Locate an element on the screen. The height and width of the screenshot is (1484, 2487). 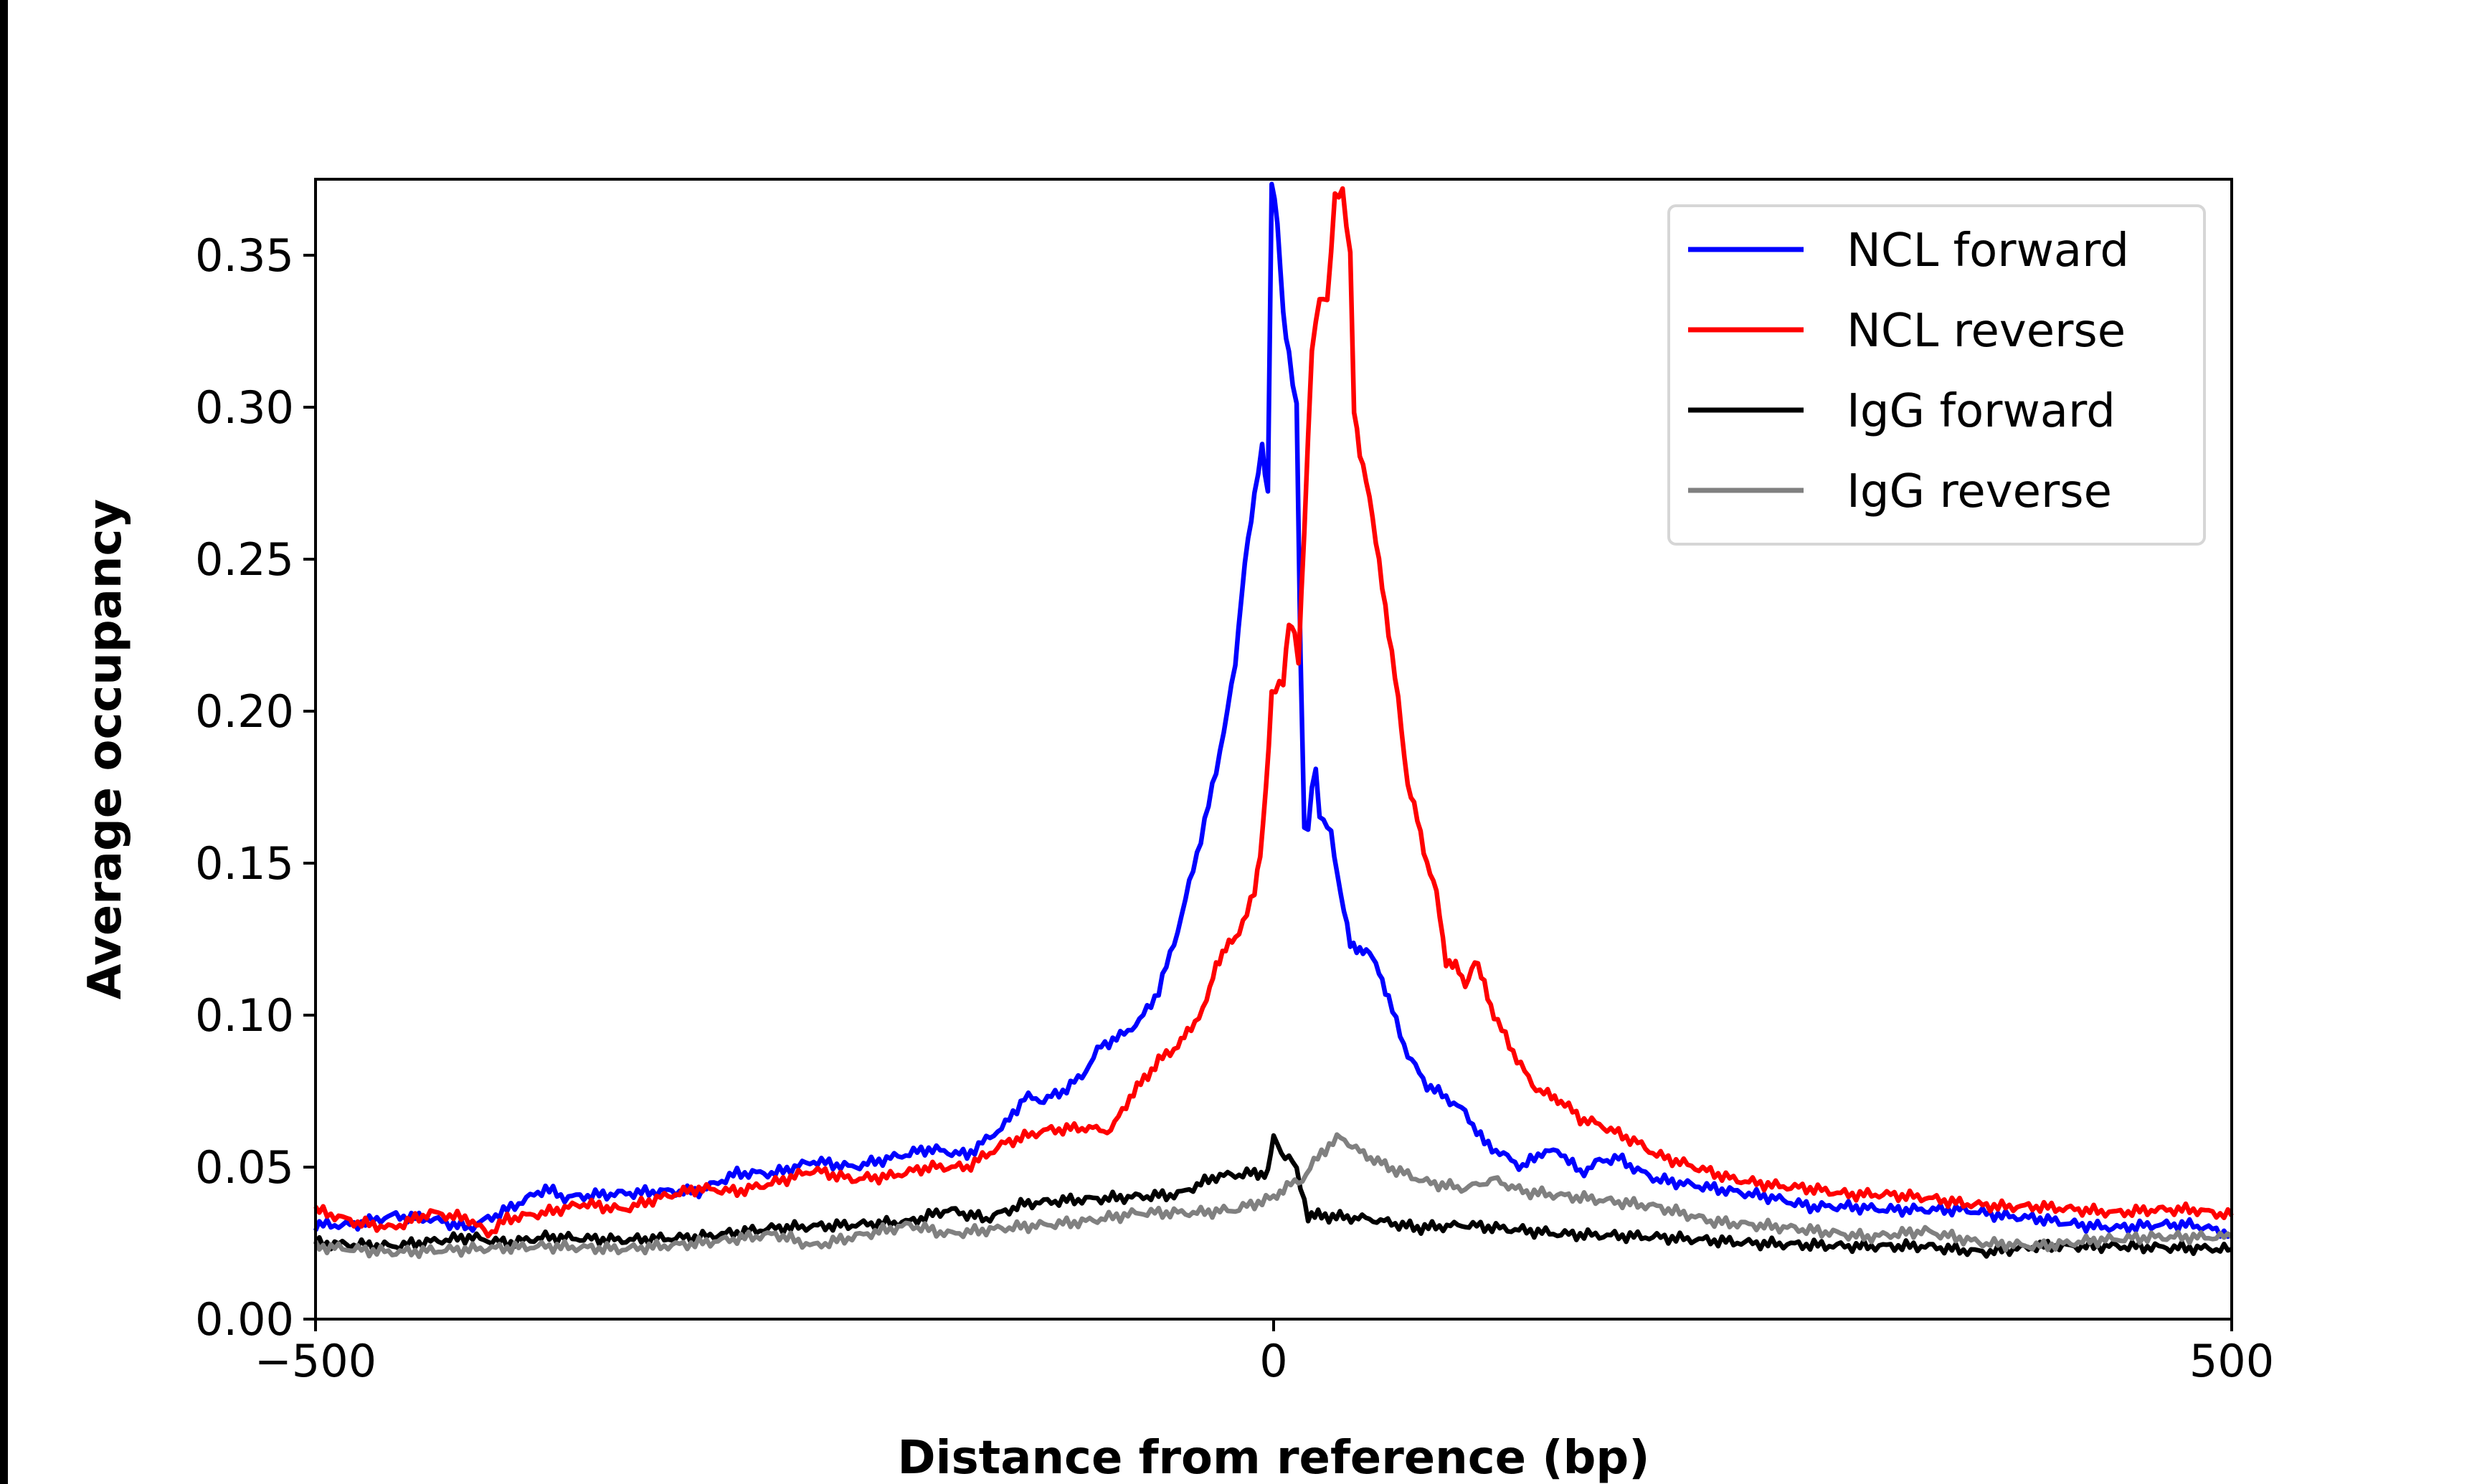
series-line-igg-reverse is located at coordinates (1273, 1196).